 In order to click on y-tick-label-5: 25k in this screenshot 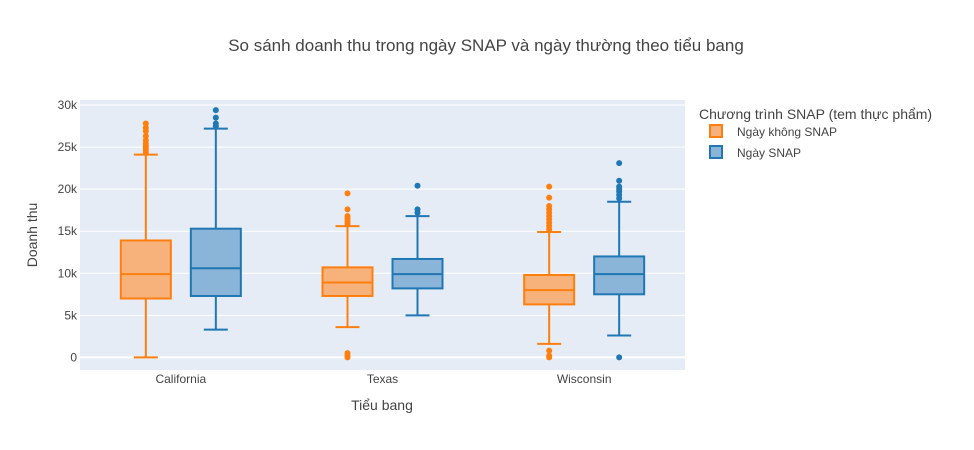, I will do `click(68, 147)`.